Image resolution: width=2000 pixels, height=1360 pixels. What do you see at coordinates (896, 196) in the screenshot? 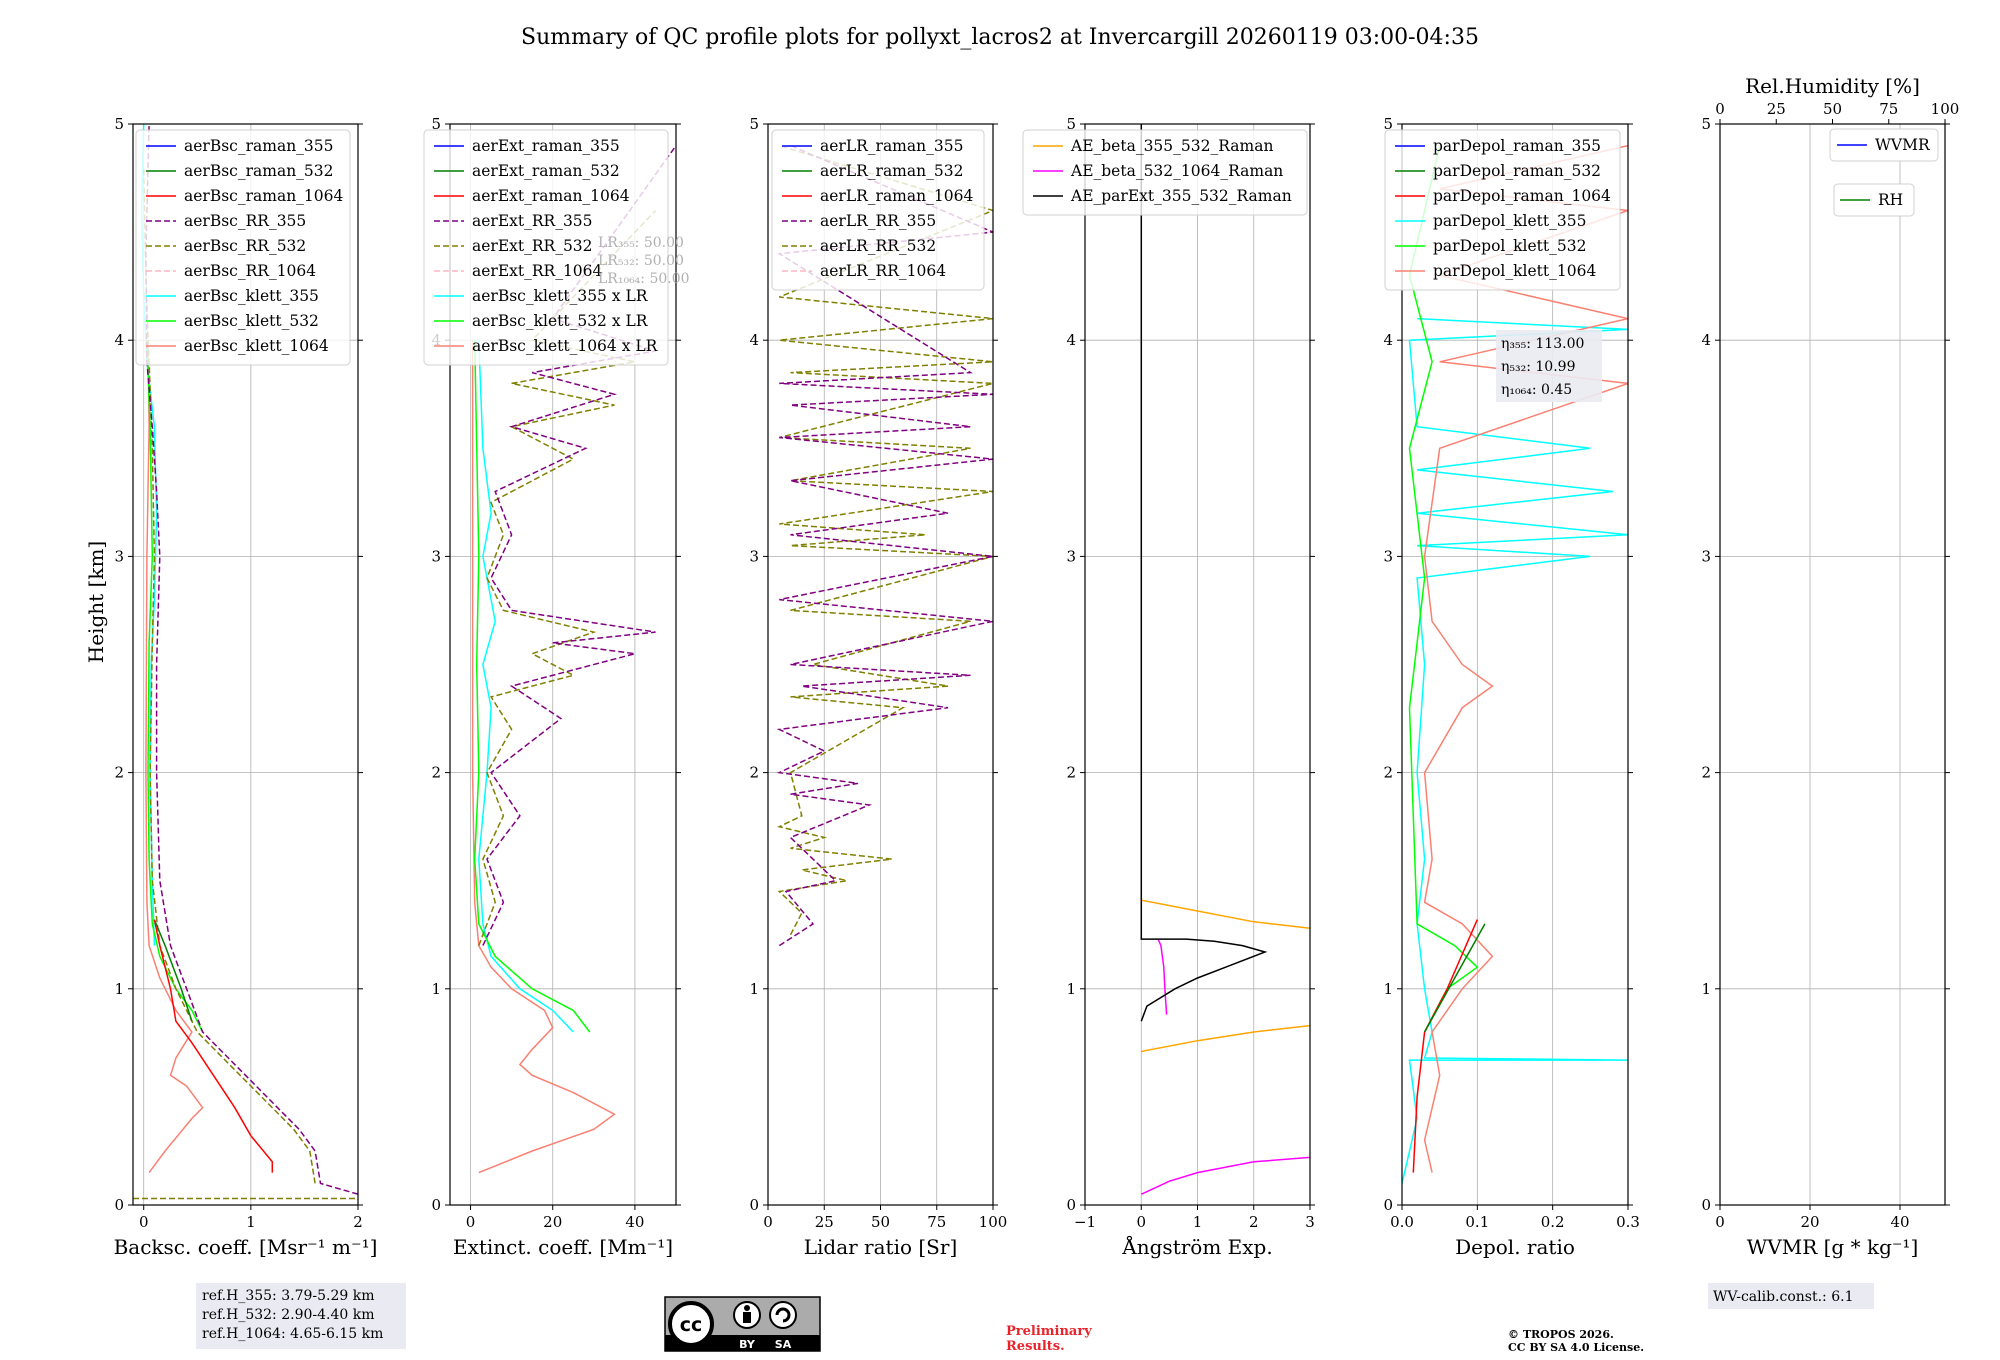
I see `legend-entry: aerLR_raman_1064` at bounding box center [896, 196].